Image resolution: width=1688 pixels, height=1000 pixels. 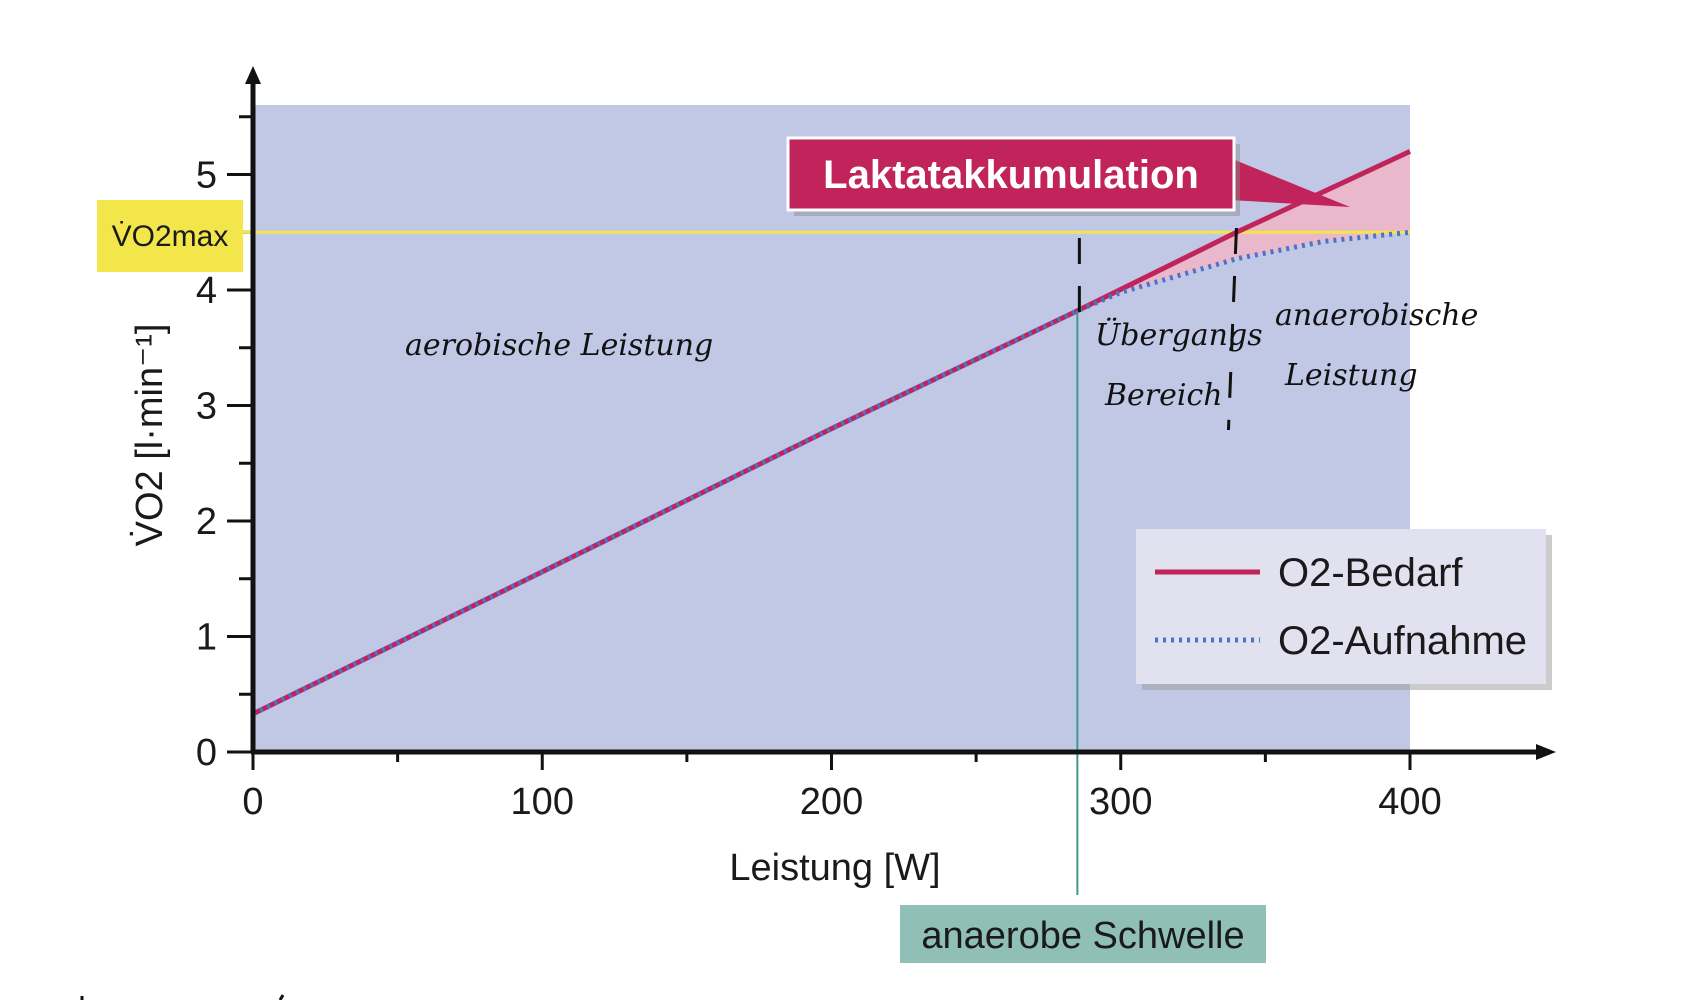 What do you see at coordinates (206, 753) in the screenshot?
I see `y-tick-label: 0` at bounding box center [206, 753].